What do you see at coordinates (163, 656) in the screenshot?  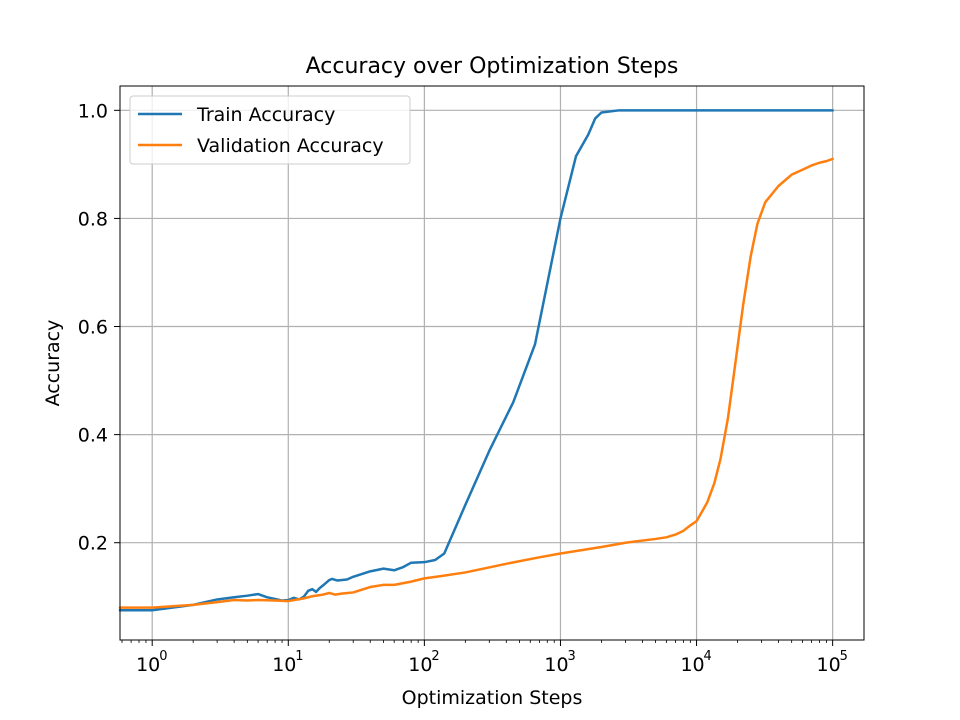 I see `x-tick-exponent: 0` at bounding box center [163, 656].